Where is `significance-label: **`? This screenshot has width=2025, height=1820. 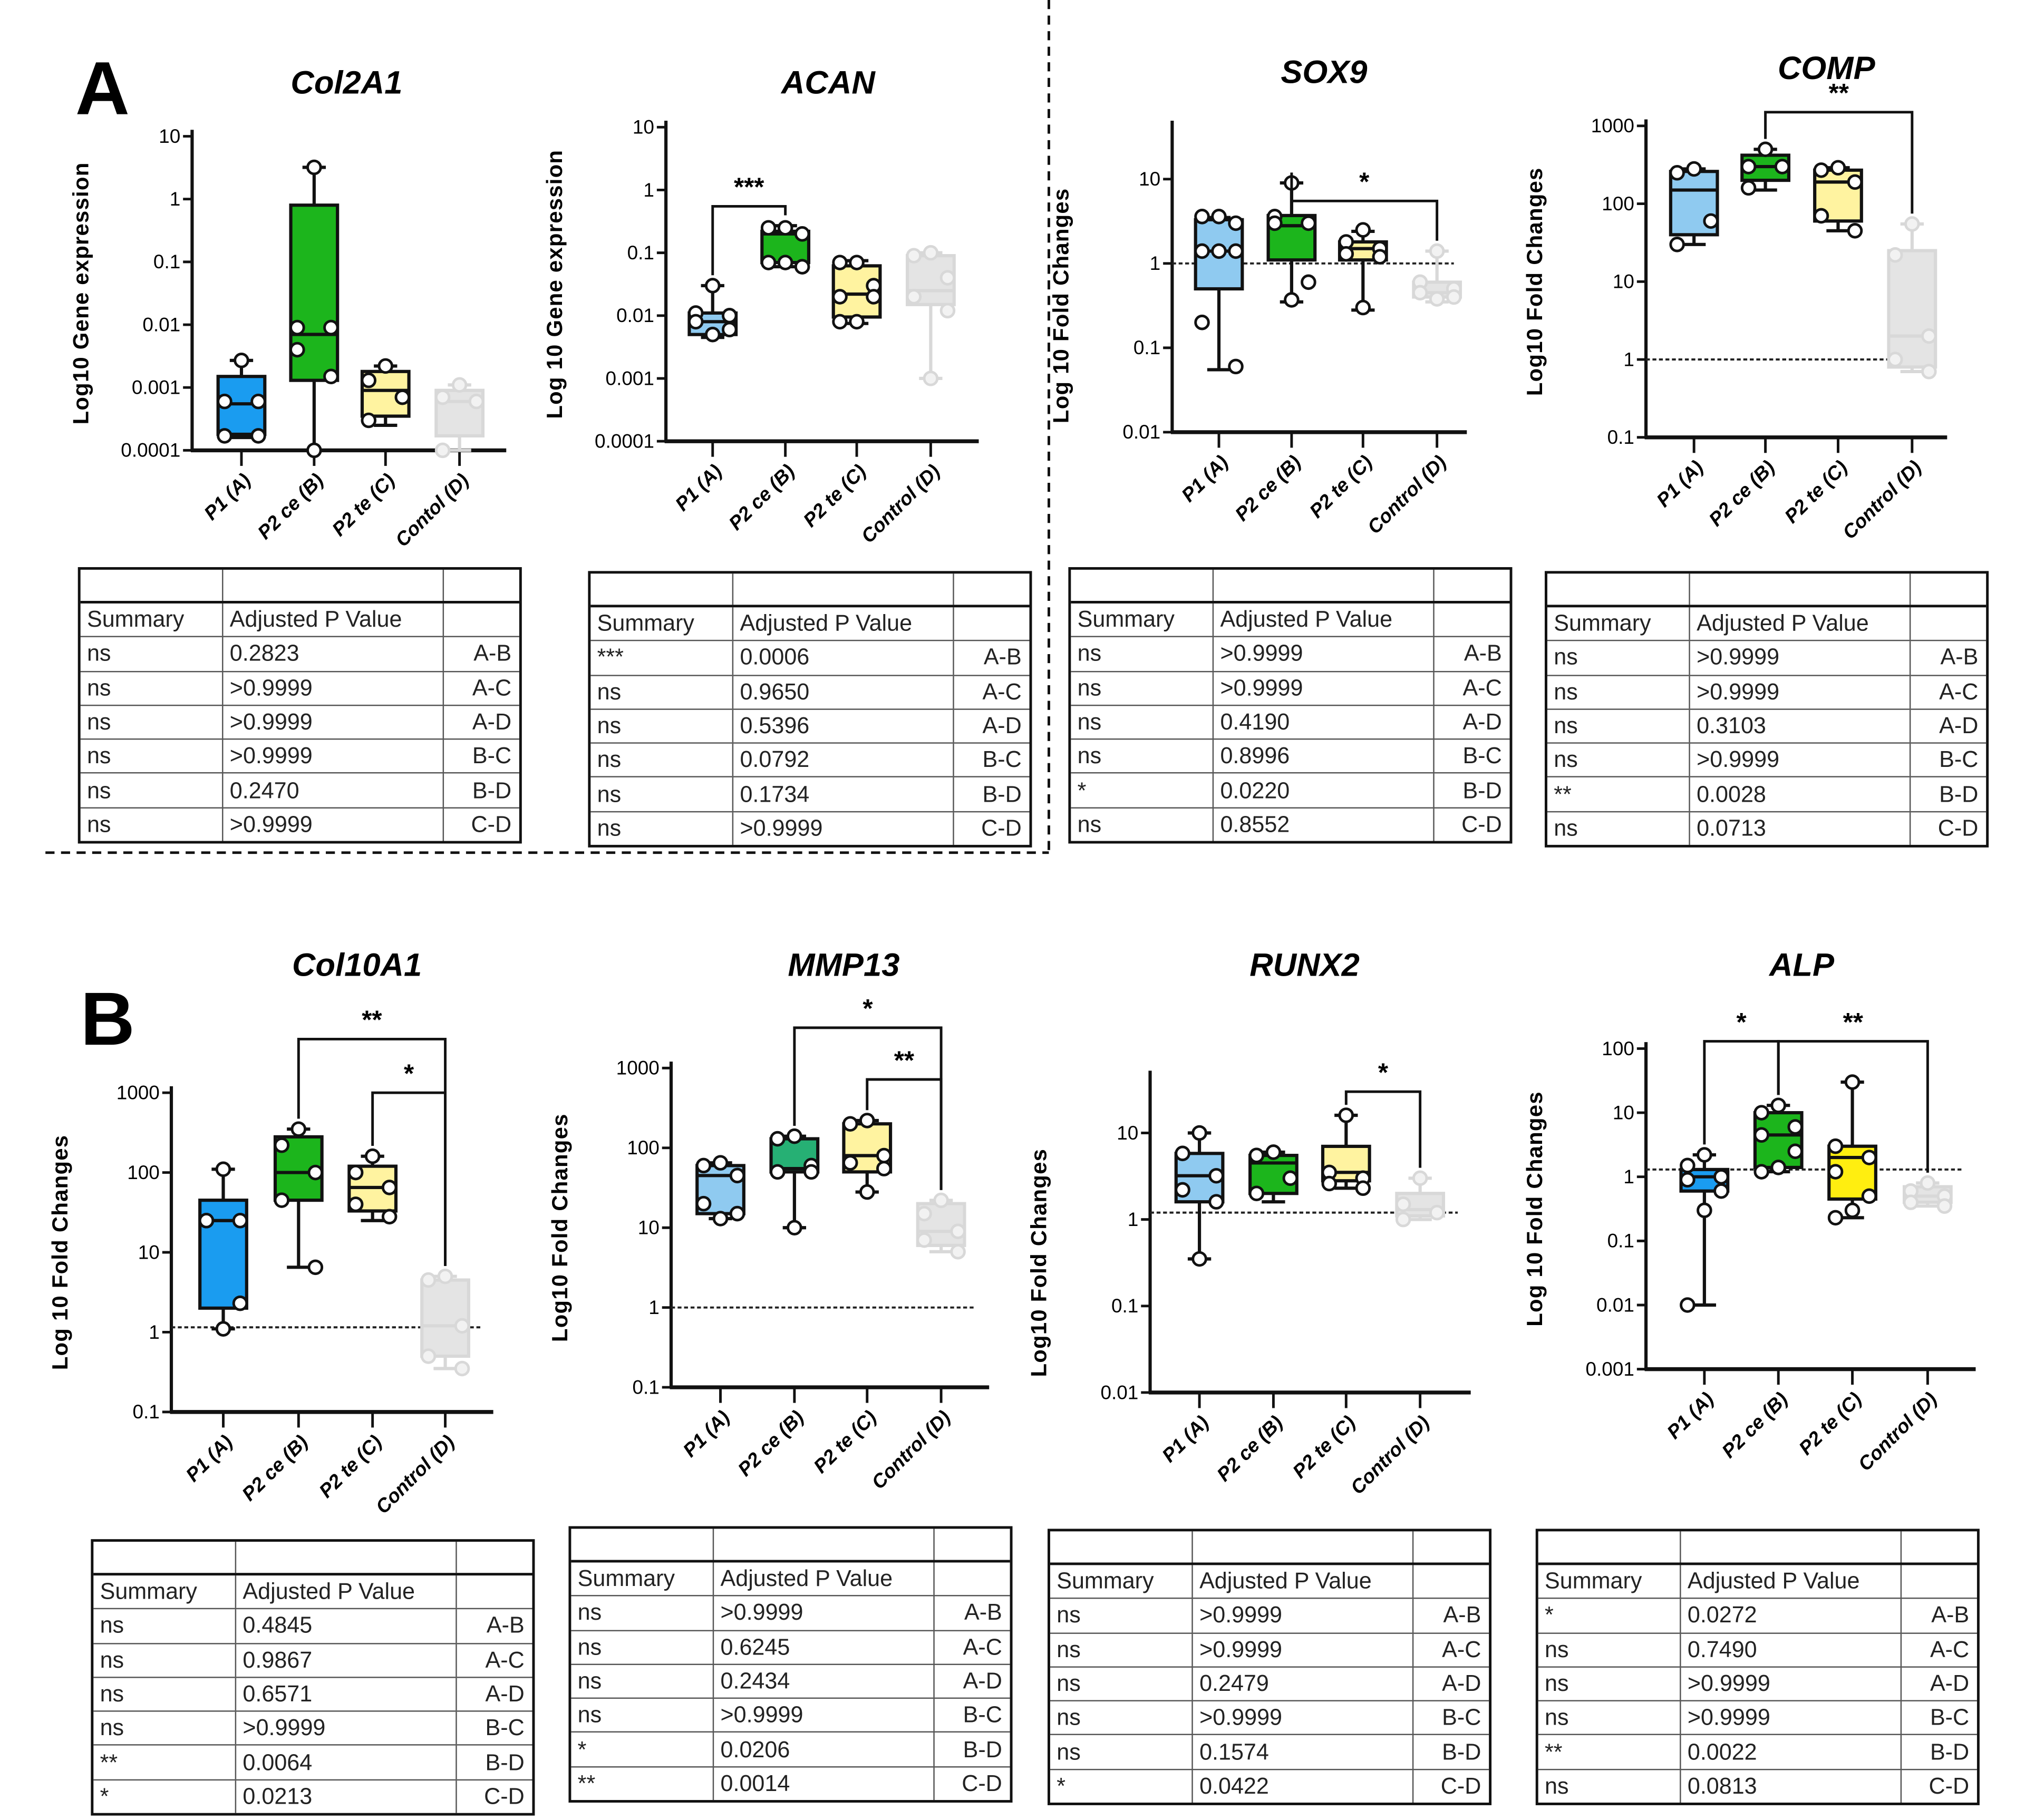 significance-label: ** is located at coordinates (904, 1060).